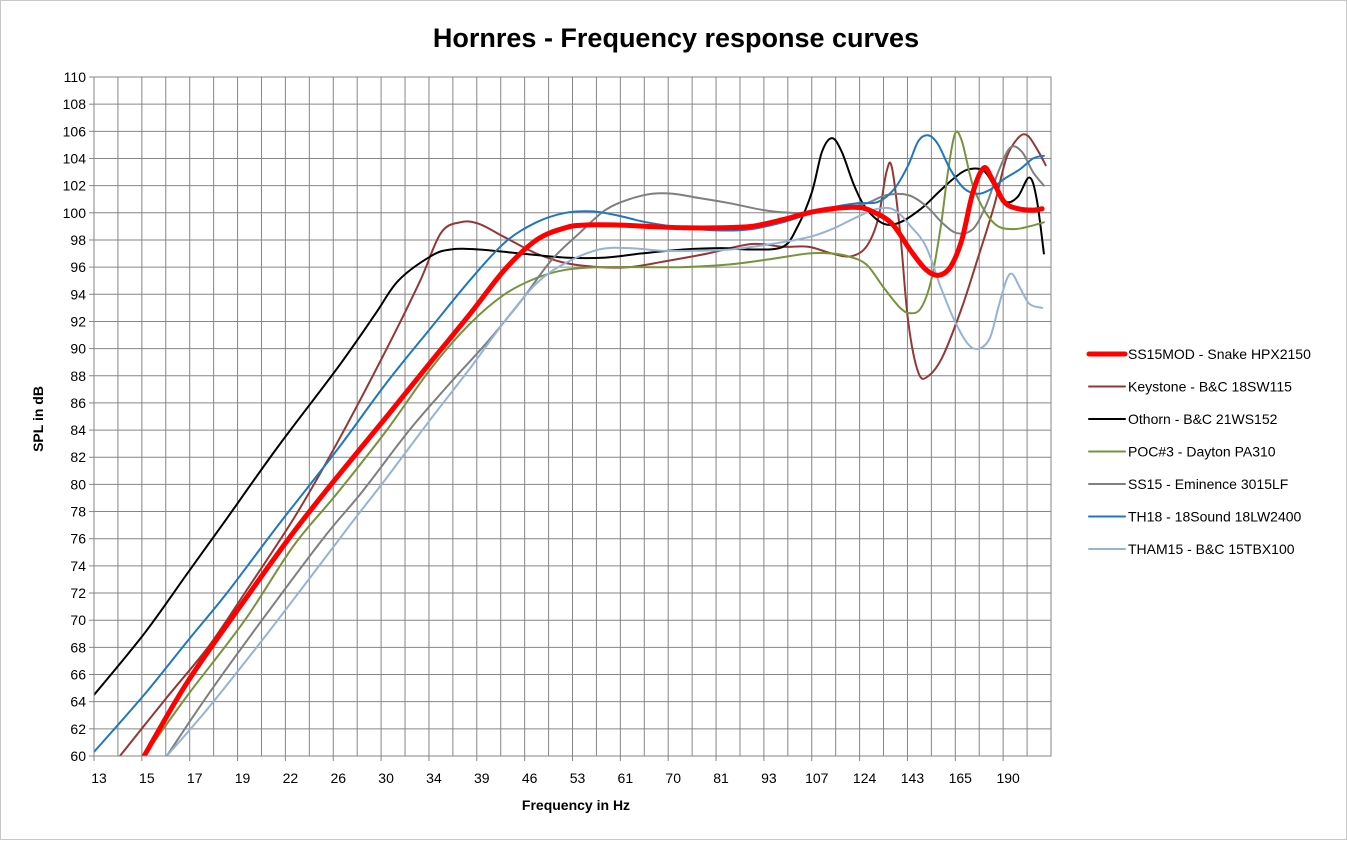  Describe the element at coordinates (578, 778) in the screenshot. I see `x-tick-label: 53` at that location.